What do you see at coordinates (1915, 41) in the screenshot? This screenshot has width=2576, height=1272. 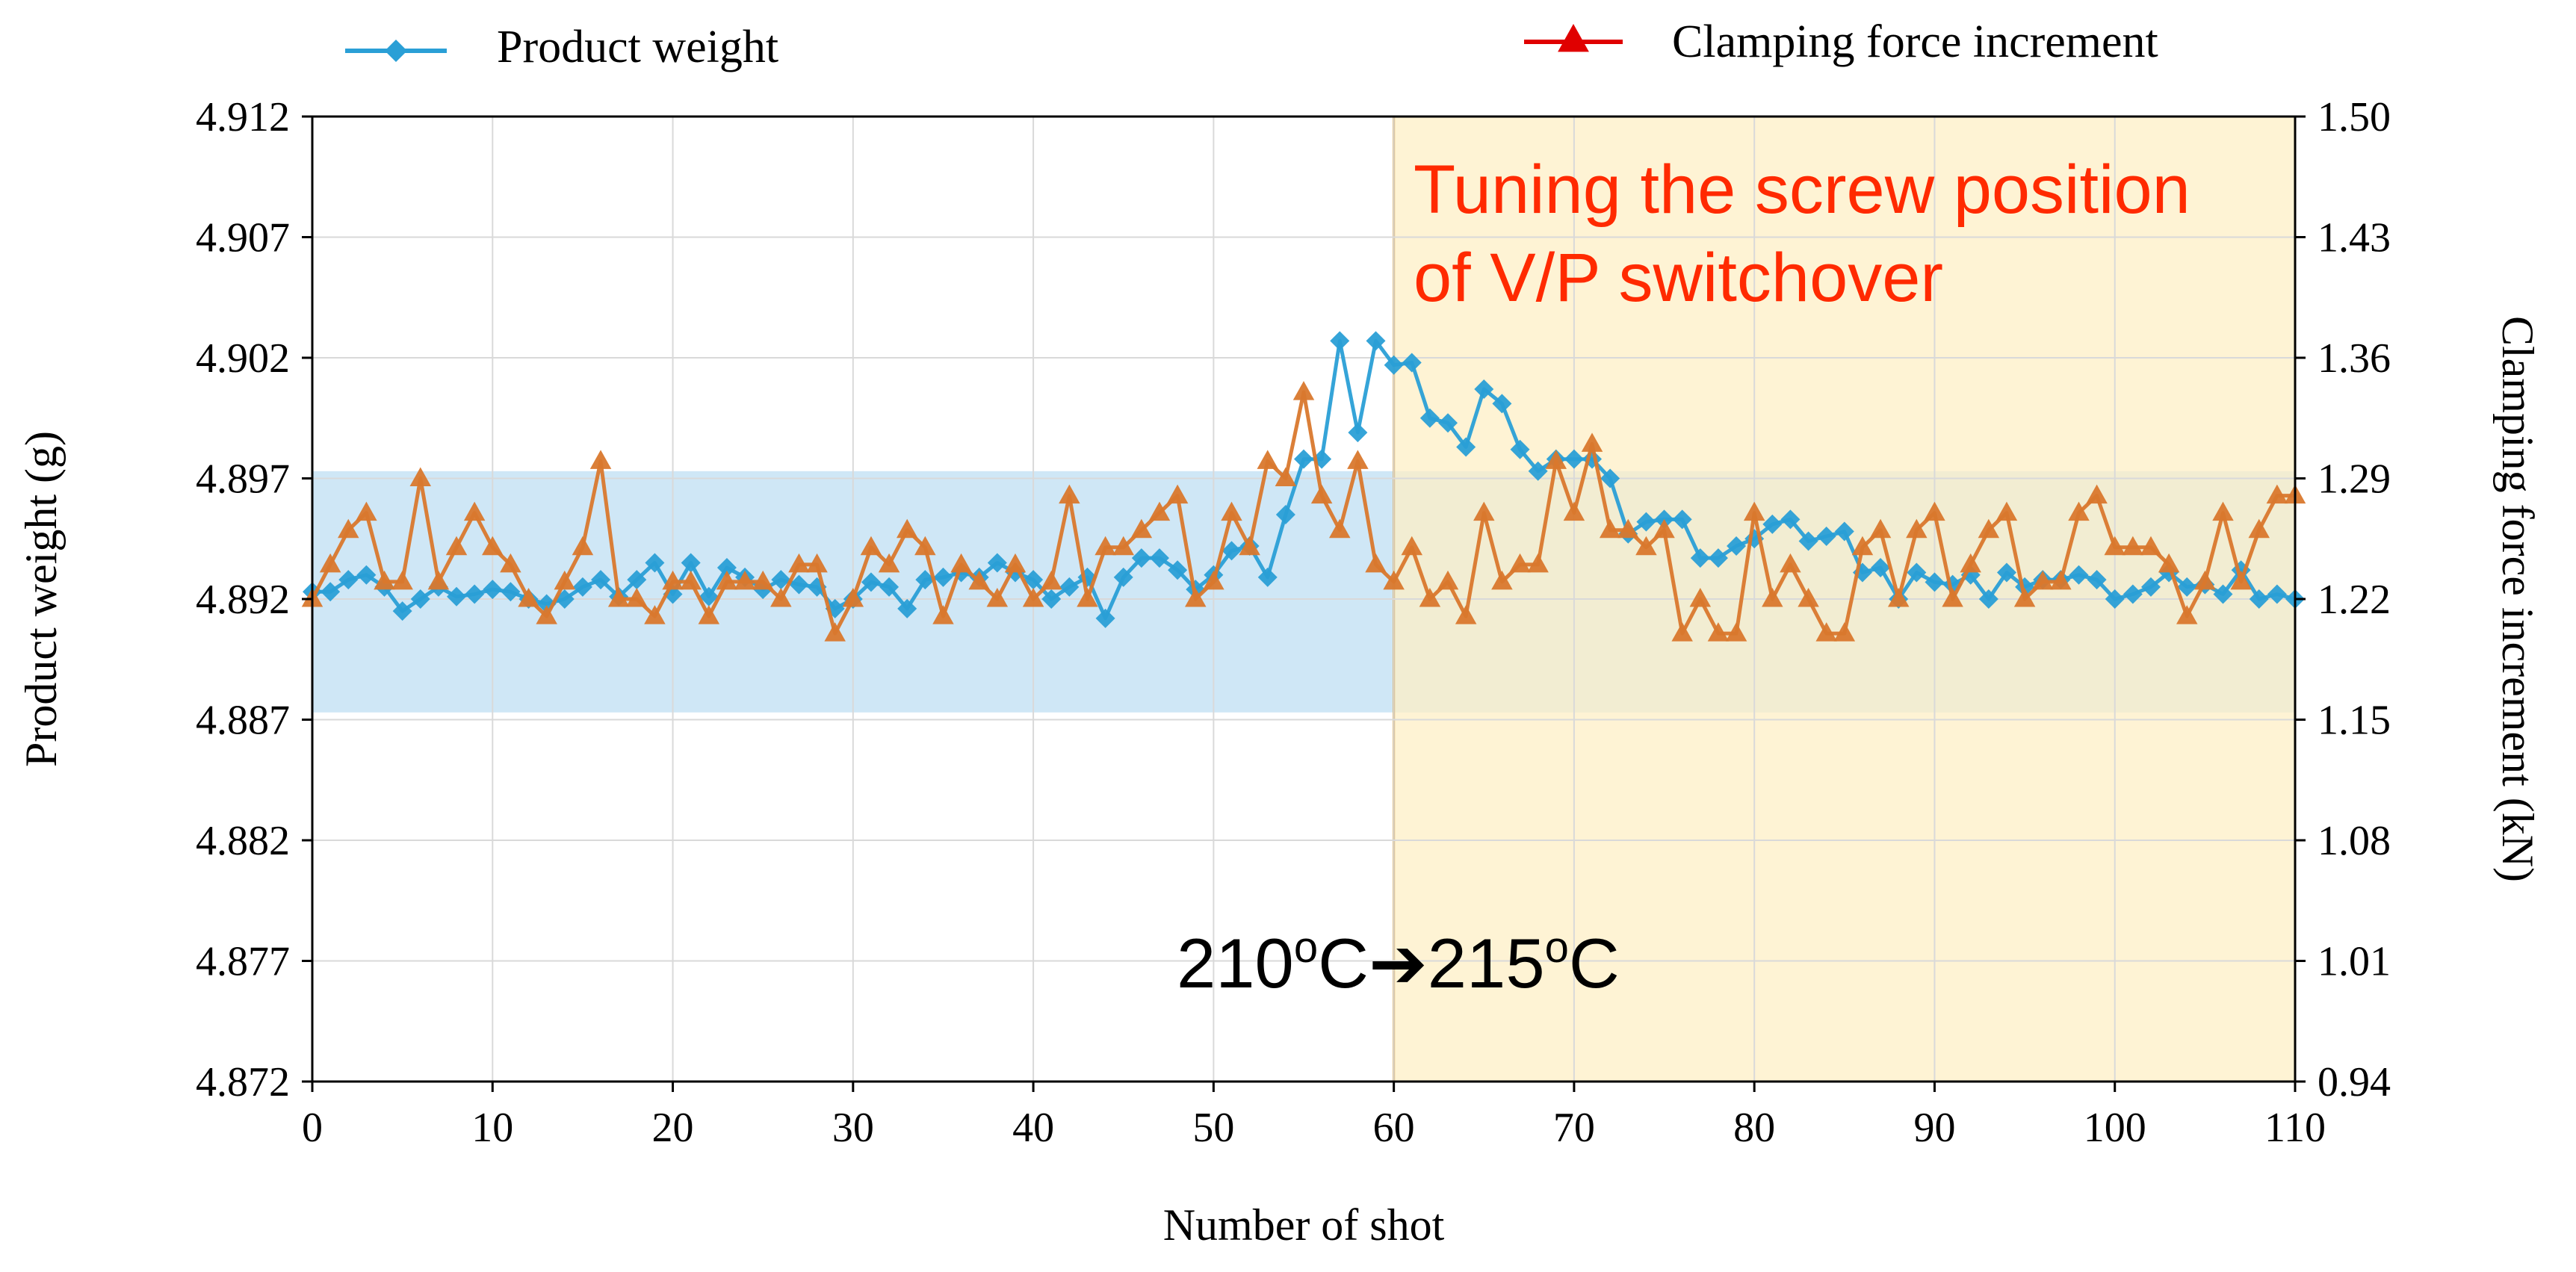 I see `legend-label-clamping-force: Clamping force increment` at bounding box center [1915, 41].